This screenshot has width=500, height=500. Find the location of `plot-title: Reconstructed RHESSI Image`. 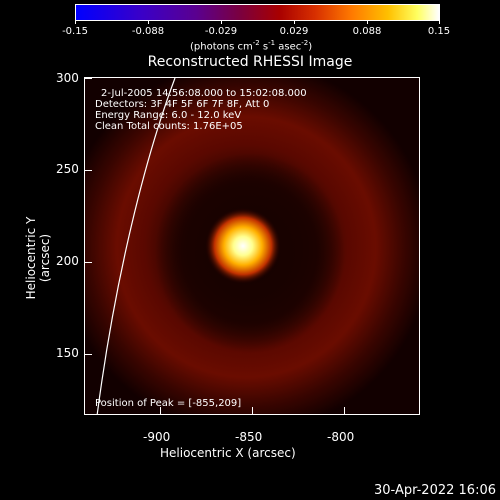

plot-title: Reconstructed RHESSI Image is located at coordinates (250, 62).